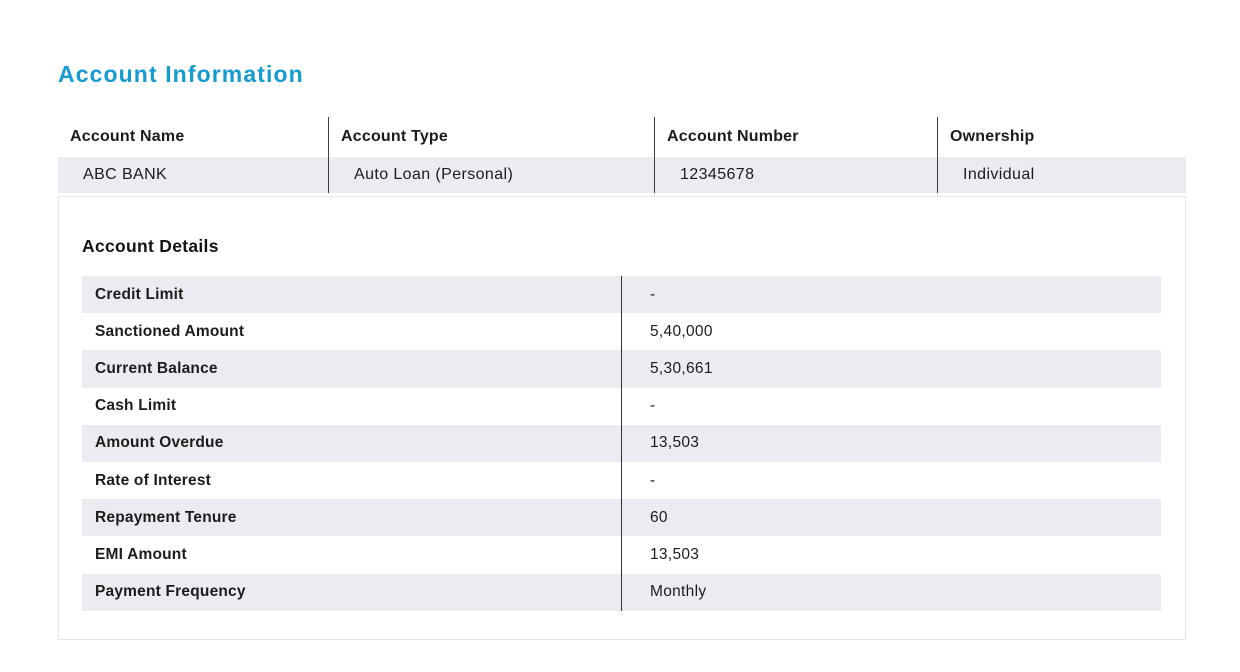 The height and width of the screenshot is (672, 1240). Describe the element at coordinates (352, 369) in the screenshot. I see `detail-label: Current Balance` at that location.